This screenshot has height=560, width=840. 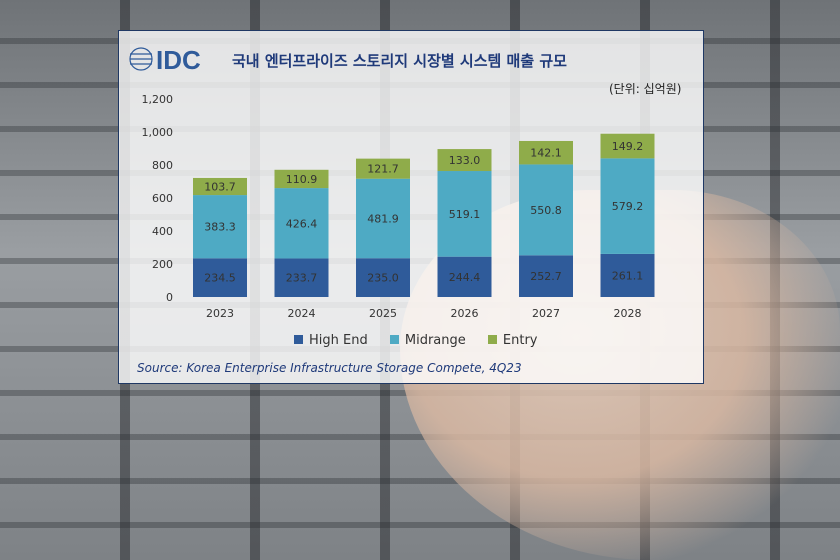 I want to click on x-tick-label: 2026, so click(x=465, y=313).